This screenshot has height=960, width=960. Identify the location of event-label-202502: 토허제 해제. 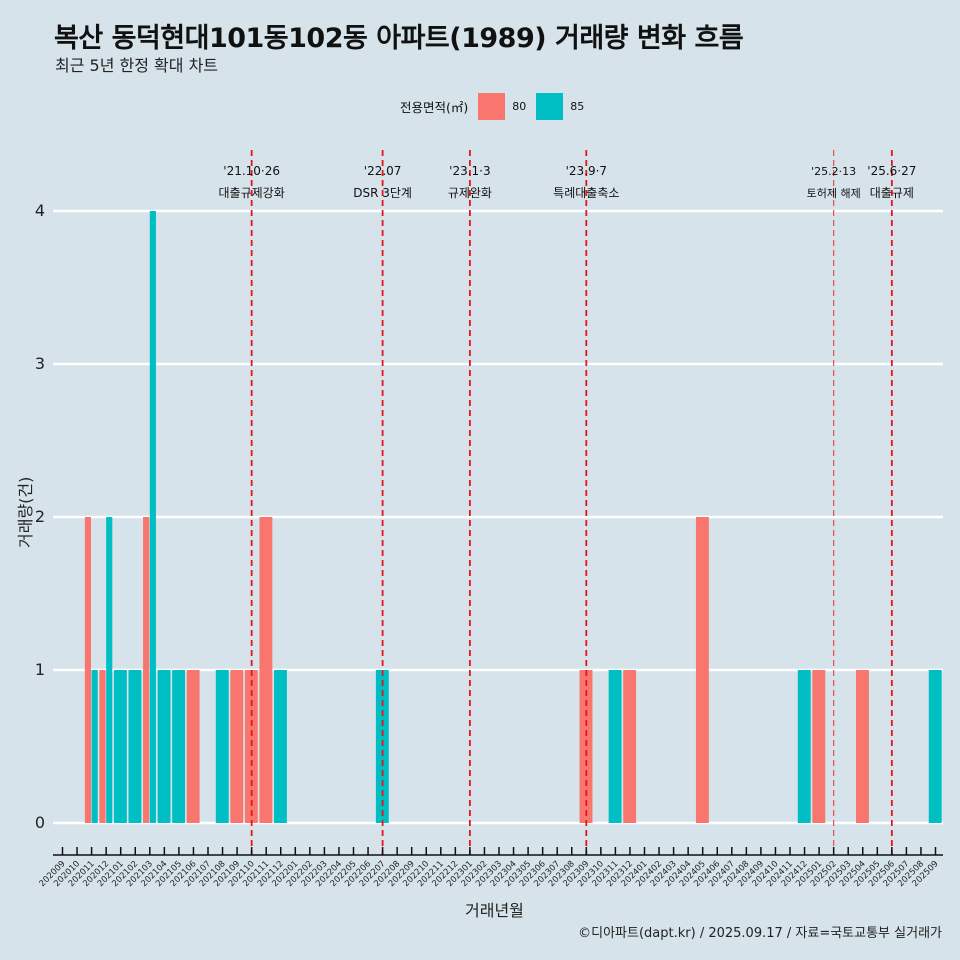
(834, 193).